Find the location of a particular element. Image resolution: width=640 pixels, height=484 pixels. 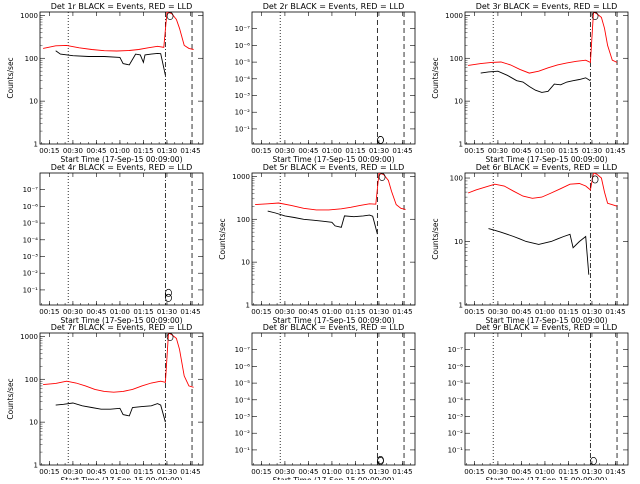

y-tick-label: 10⁻² is located at coordinates (456, 434).